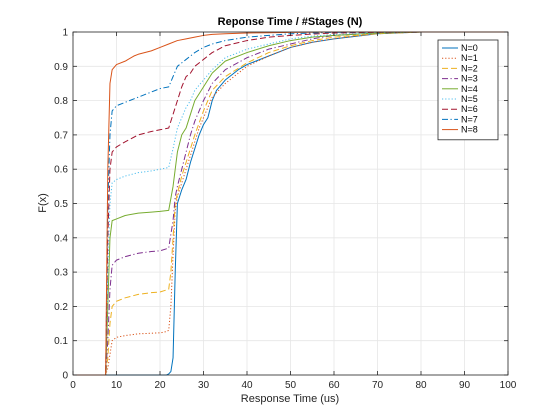  What do you see at coordinates (43, 203) in the screenshot?
I see `y-axis-label: F(x)` at bounding box center [43, 203].